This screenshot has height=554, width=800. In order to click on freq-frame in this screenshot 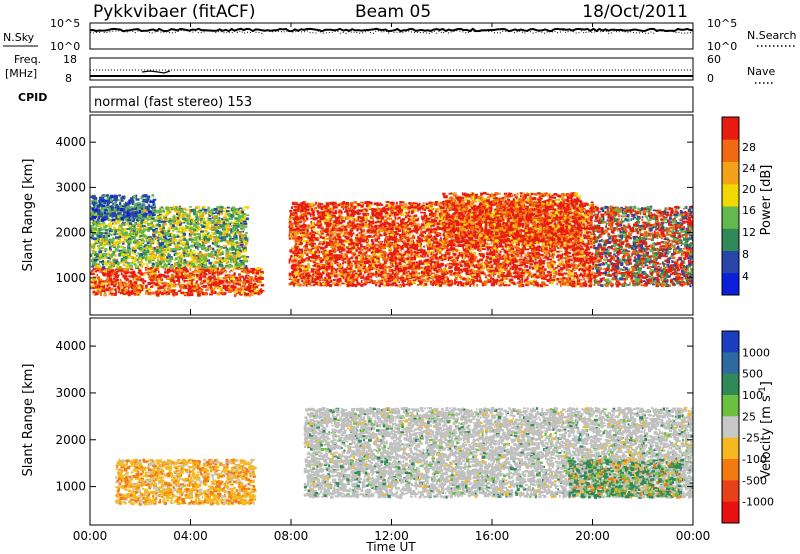, I will do `click(391, 69)`.